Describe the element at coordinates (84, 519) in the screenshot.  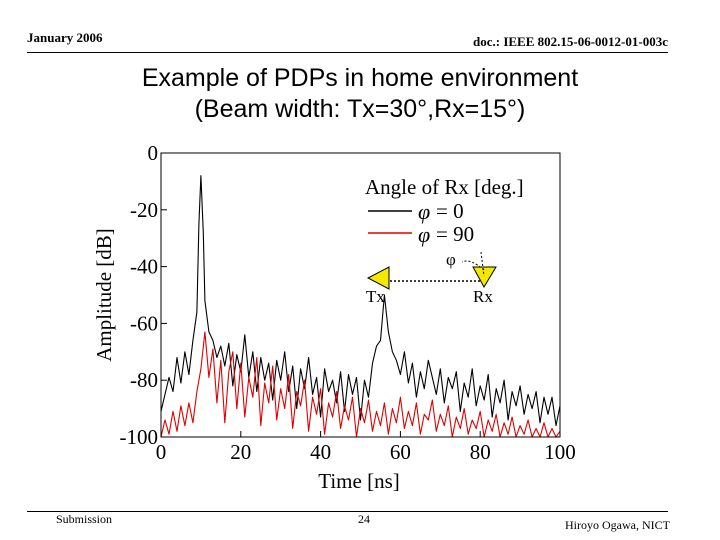
I see `footer-submission: Submission` at that location.